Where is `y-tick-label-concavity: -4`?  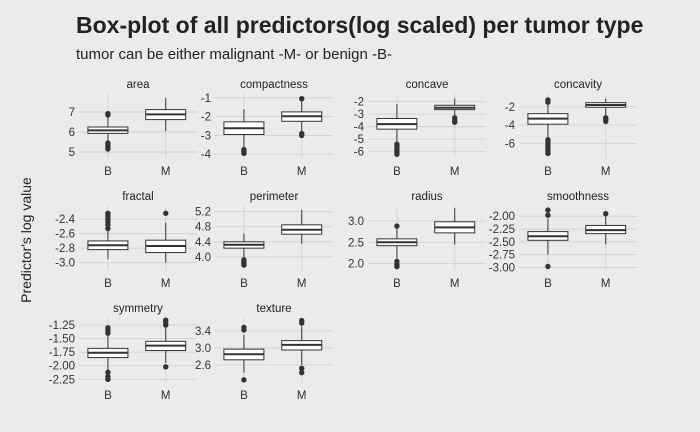
y-tick-label-concavity: -4 is located at coordinates (510, 126).